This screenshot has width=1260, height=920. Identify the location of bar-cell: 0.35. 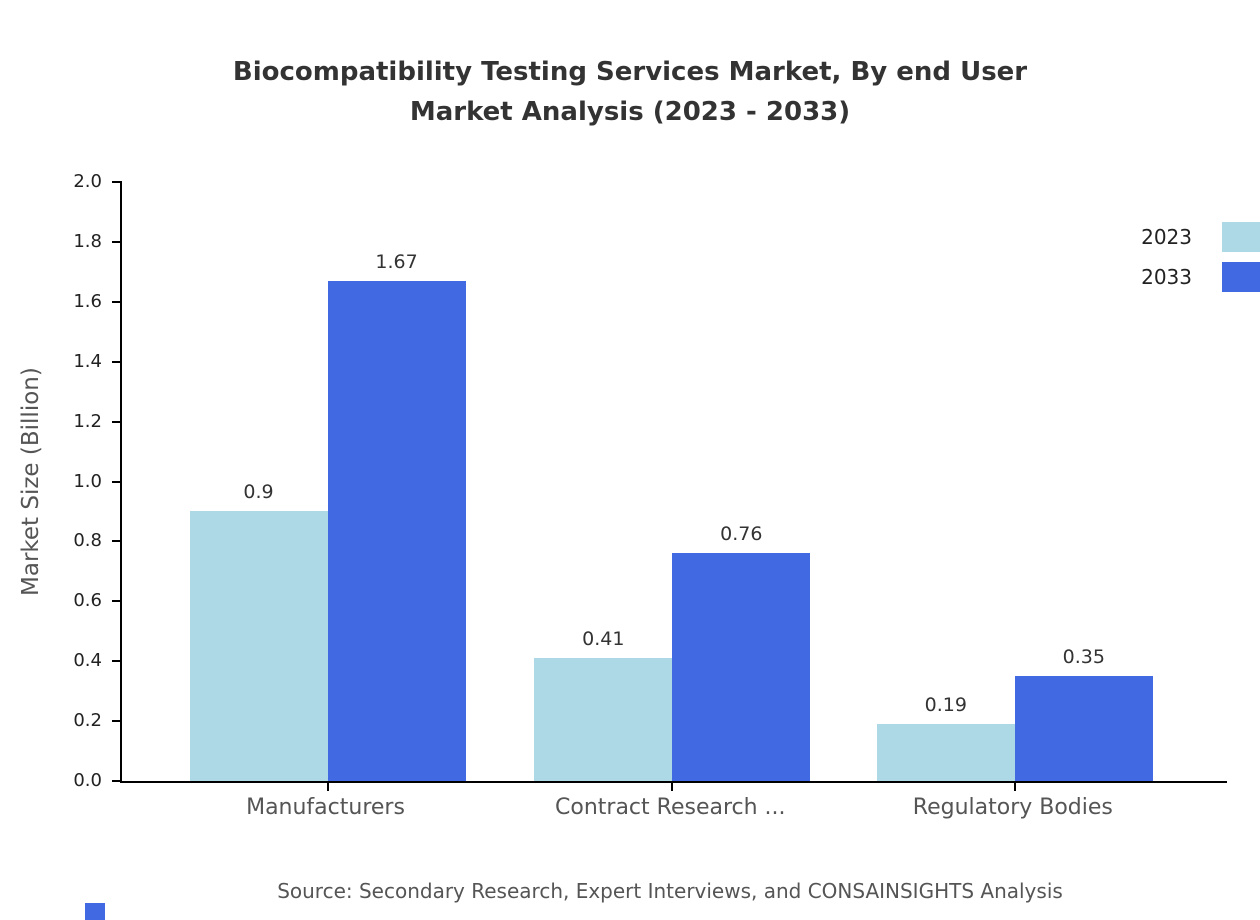
(1083, 713).